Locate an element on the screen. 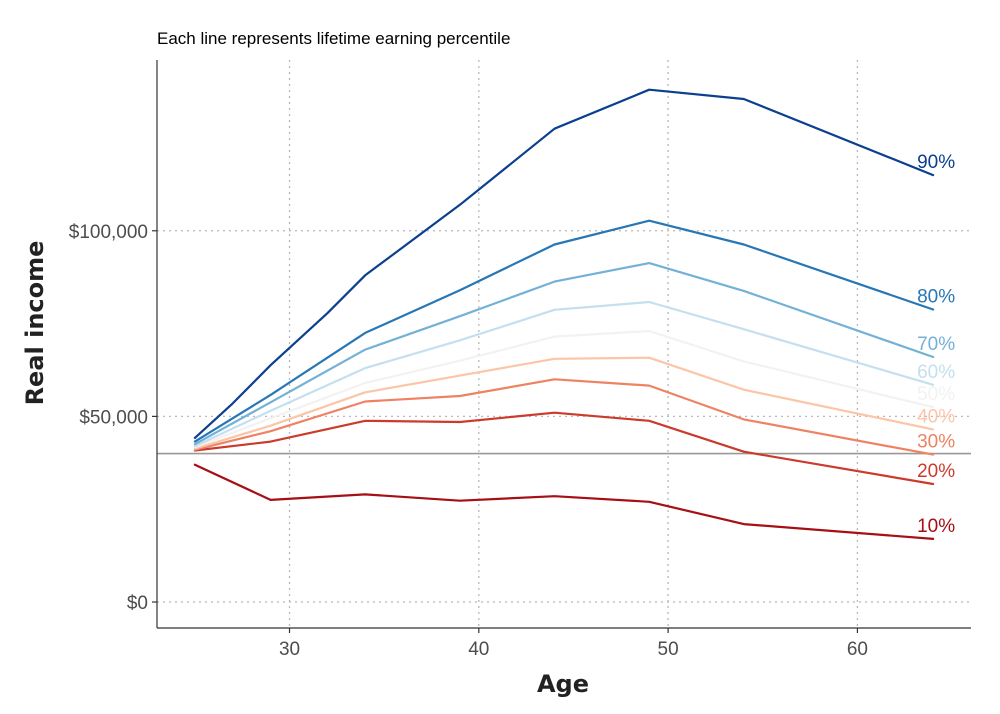 Image resolution: width=1000 pixels, height=714 pixels. series-label-80pct: 80% is located at coordinates (936, 296).